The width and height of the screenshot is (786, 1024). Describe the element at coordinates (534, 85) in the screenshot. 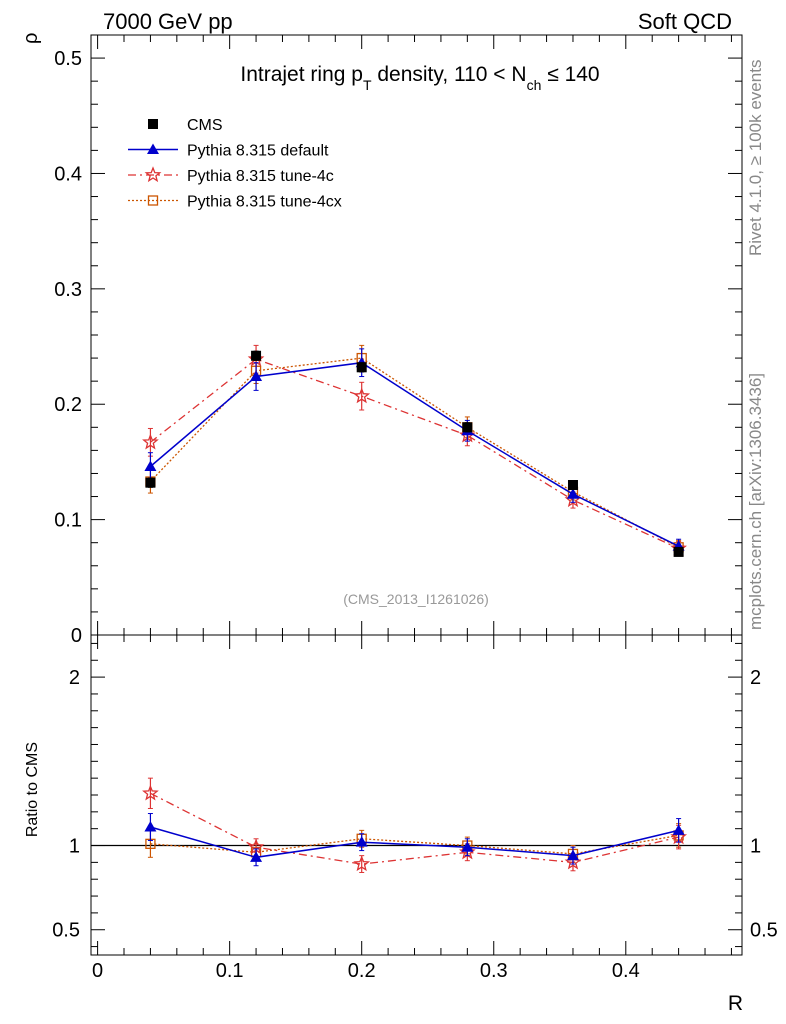

I see `title-sub-2: ch` at that location.